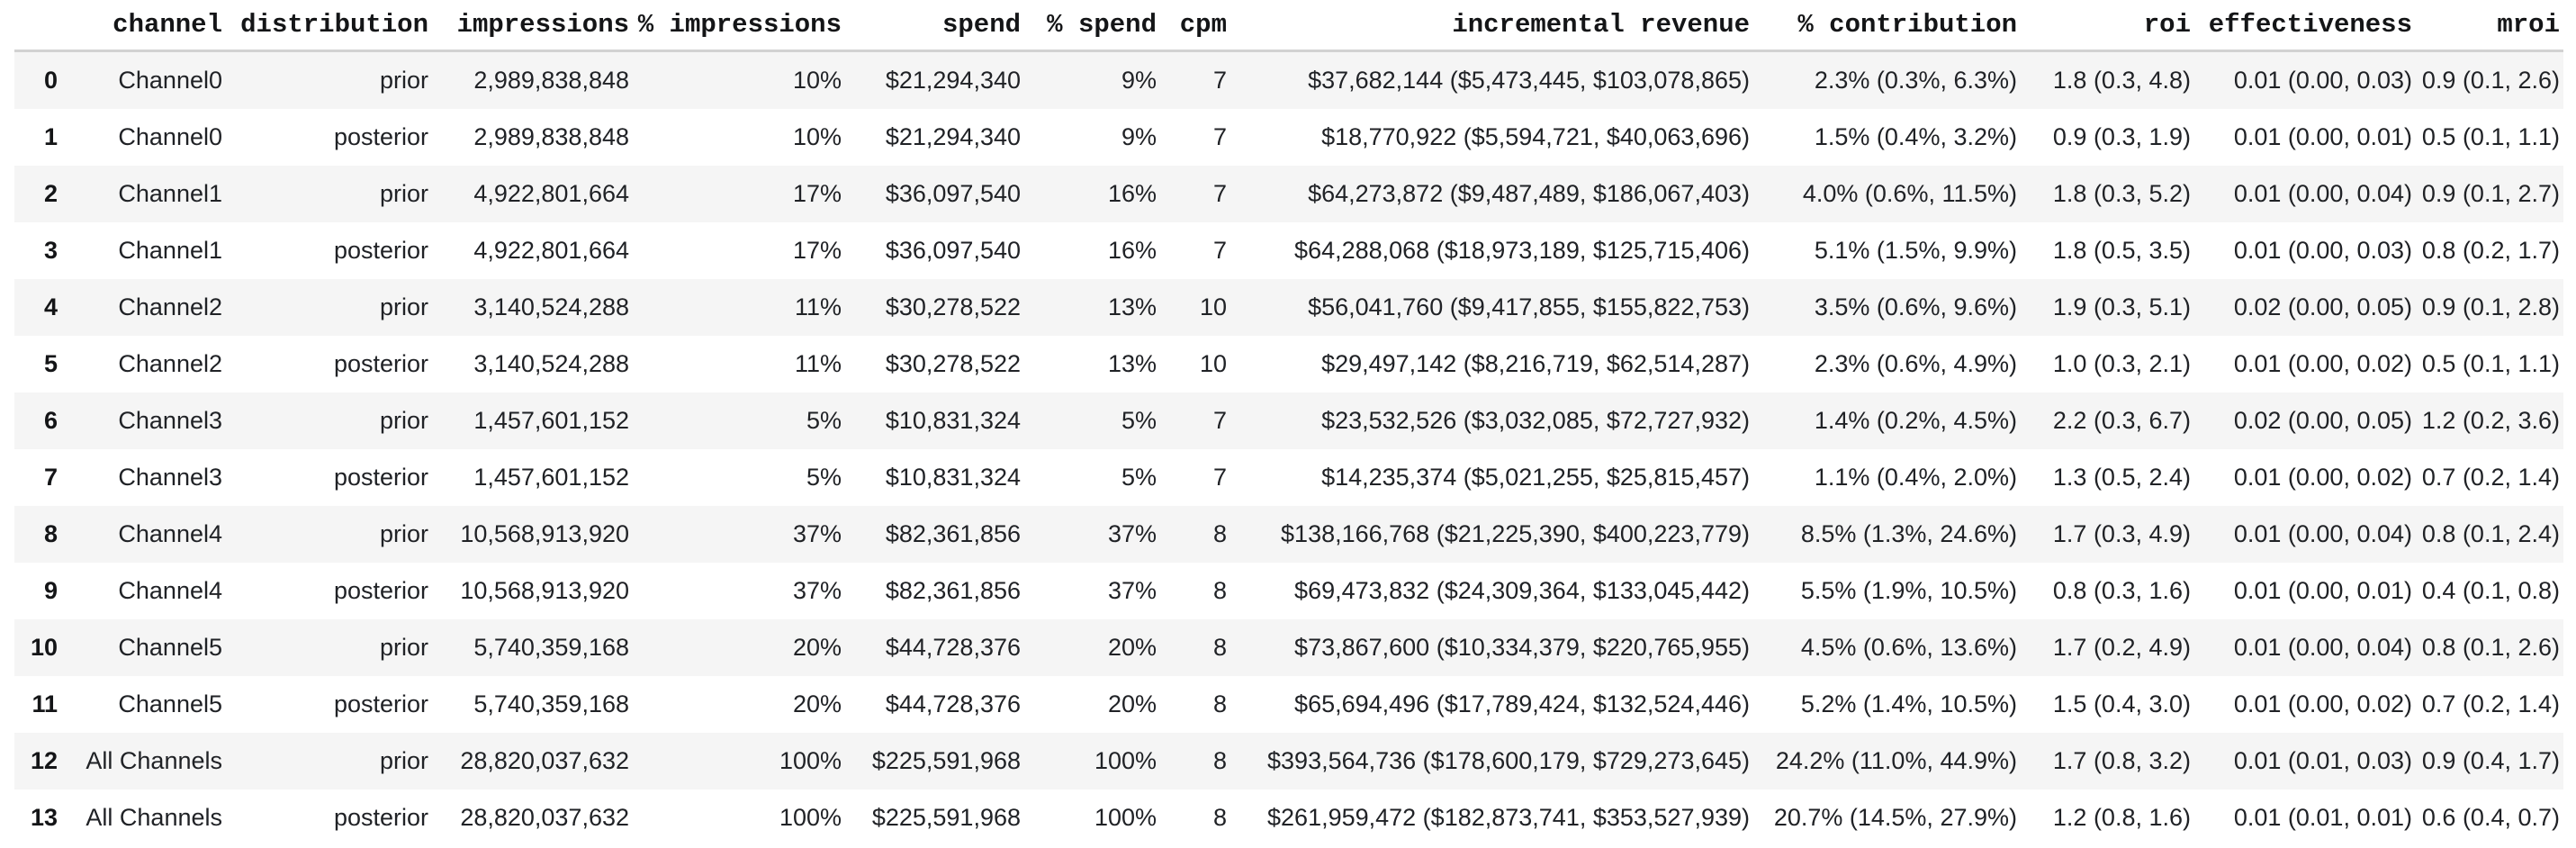  I want to click on cell-effectiveness: 0.01 (0.00, 0.03), so click(2322, 250).